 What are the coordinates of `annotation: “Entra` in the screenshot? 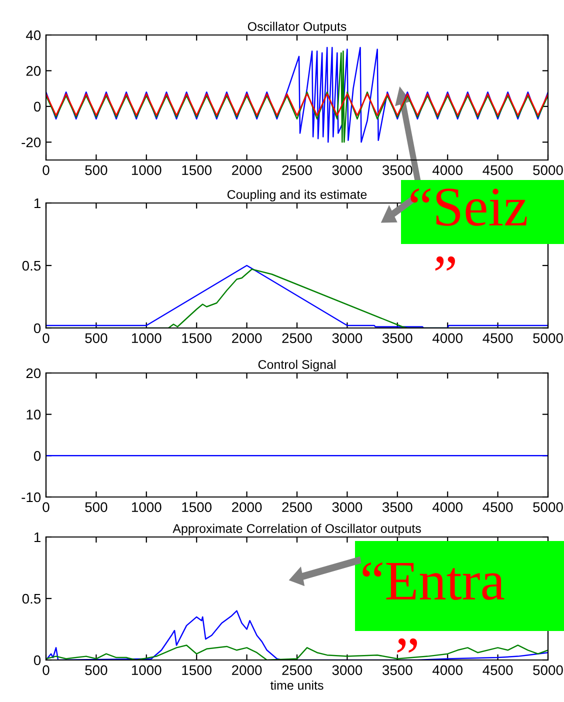 It's located at (433, 581).